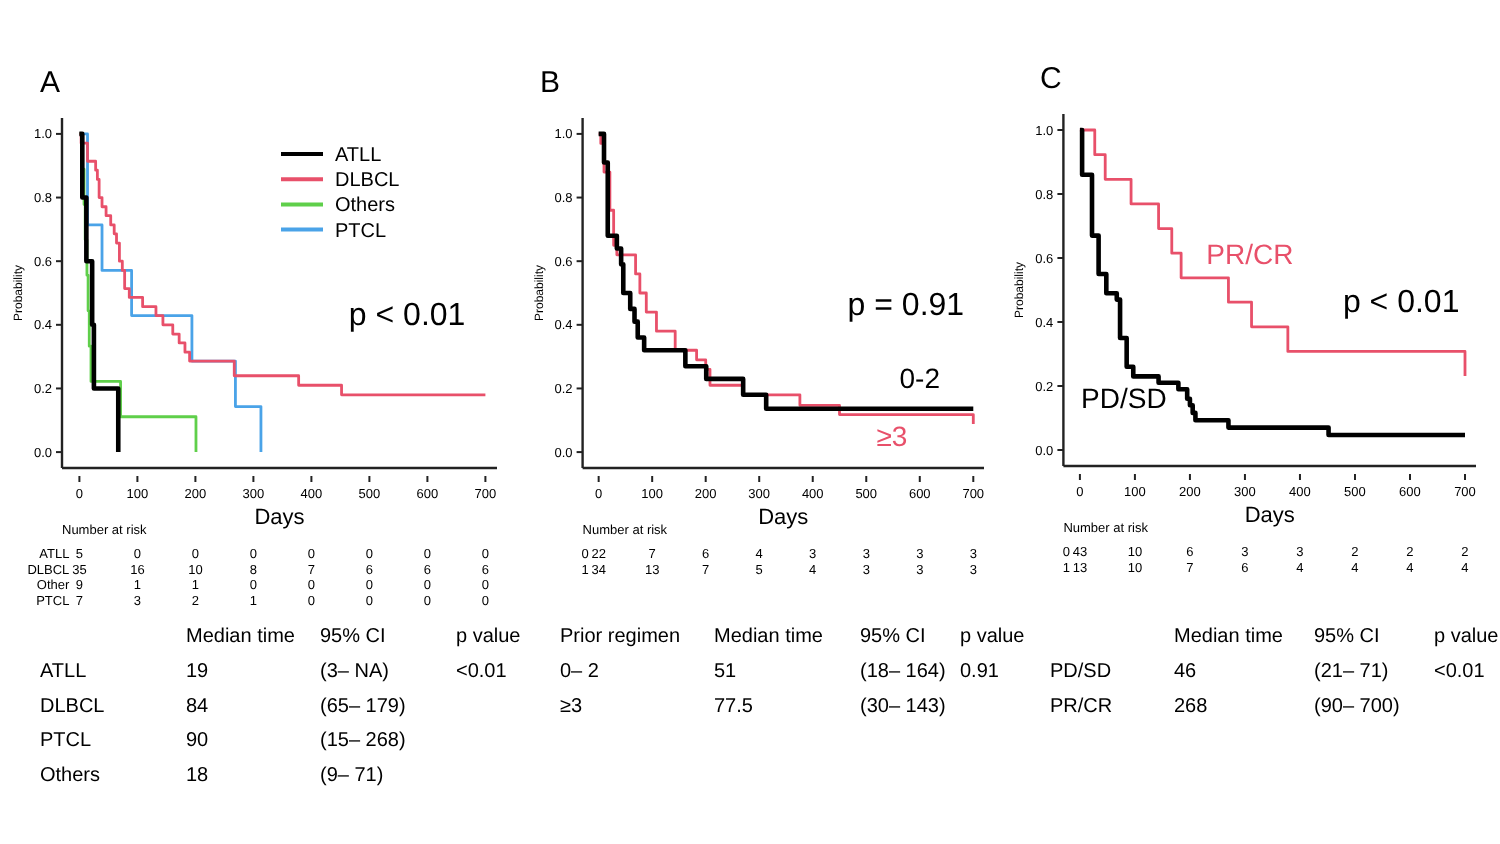 This screenshot has width=1500, height=844. What do you see at coordinates (1124, 398) in the screenshot?
I see `series-label: PD/SD` at bounding box center [1124, 398].